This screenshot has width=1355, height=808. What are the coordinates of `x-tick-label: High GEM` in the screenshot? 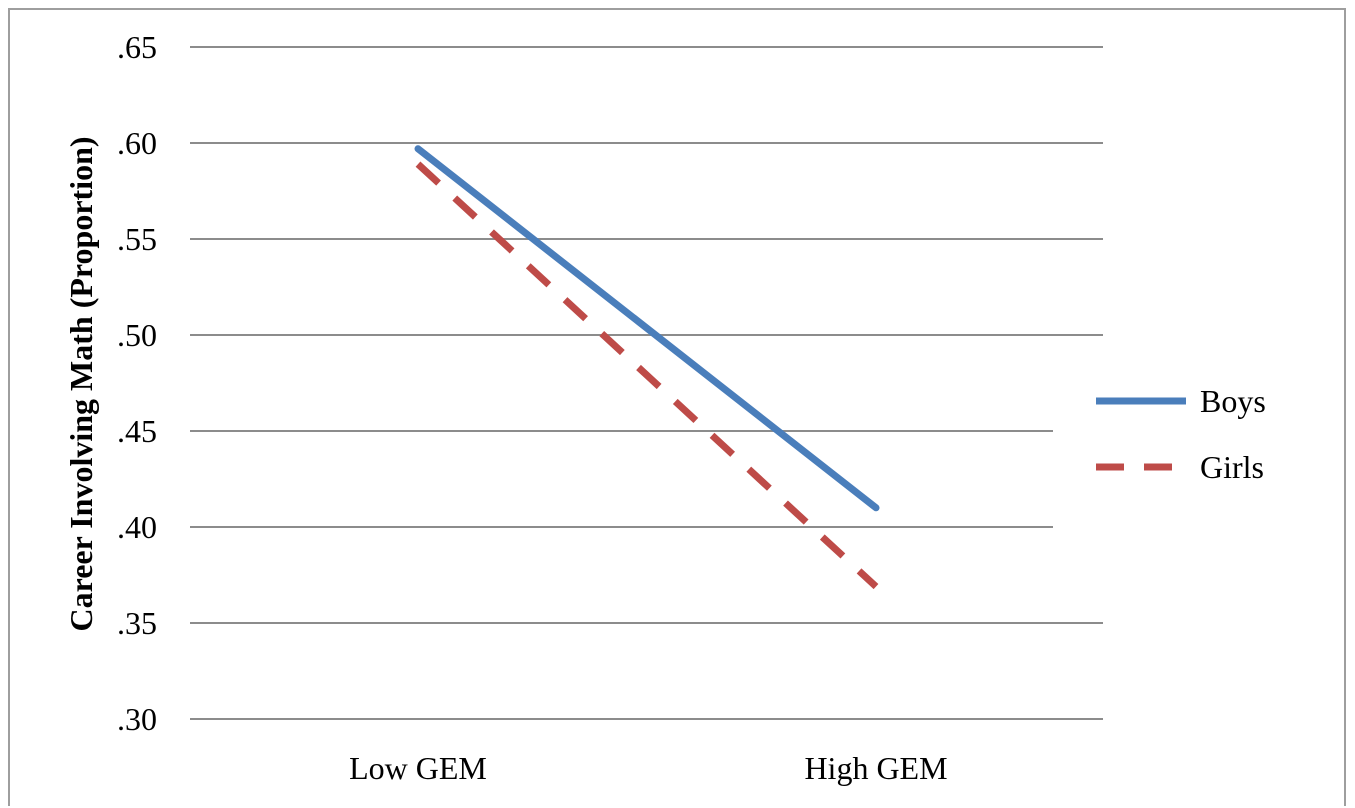 It's located at (875, 768).